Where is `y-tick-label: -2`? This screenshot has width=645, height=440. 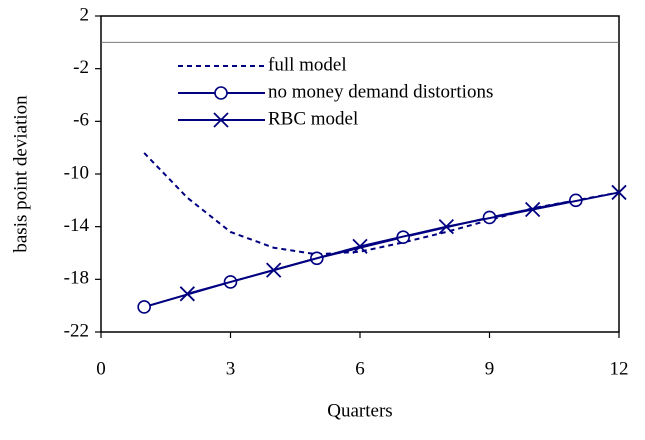 y-tick-label: -2 is located at coordinates (81, 67).